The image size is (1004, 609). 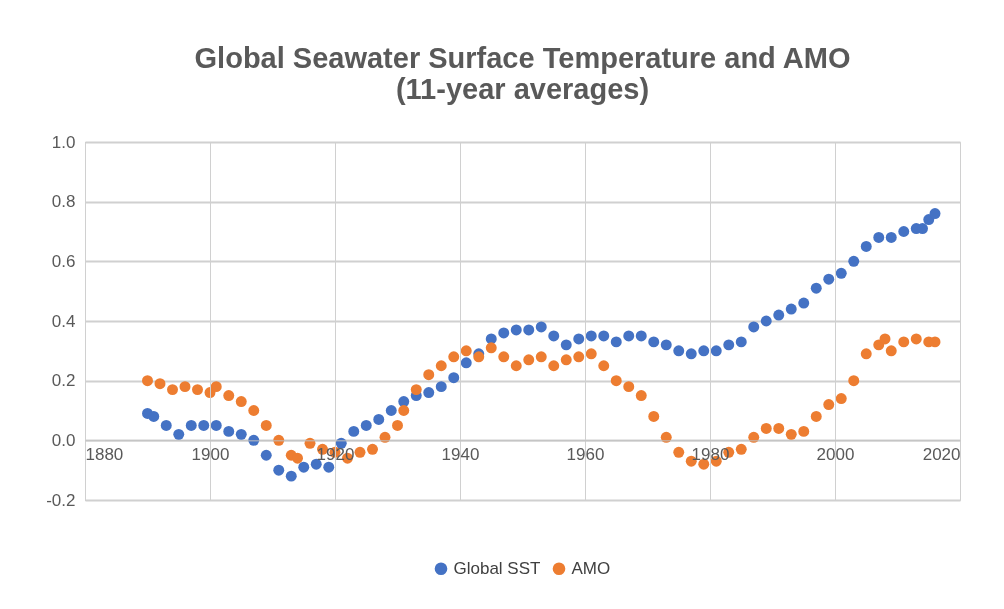 I want to click on y-tick-label: 0.4, so click(x=63, y=321).